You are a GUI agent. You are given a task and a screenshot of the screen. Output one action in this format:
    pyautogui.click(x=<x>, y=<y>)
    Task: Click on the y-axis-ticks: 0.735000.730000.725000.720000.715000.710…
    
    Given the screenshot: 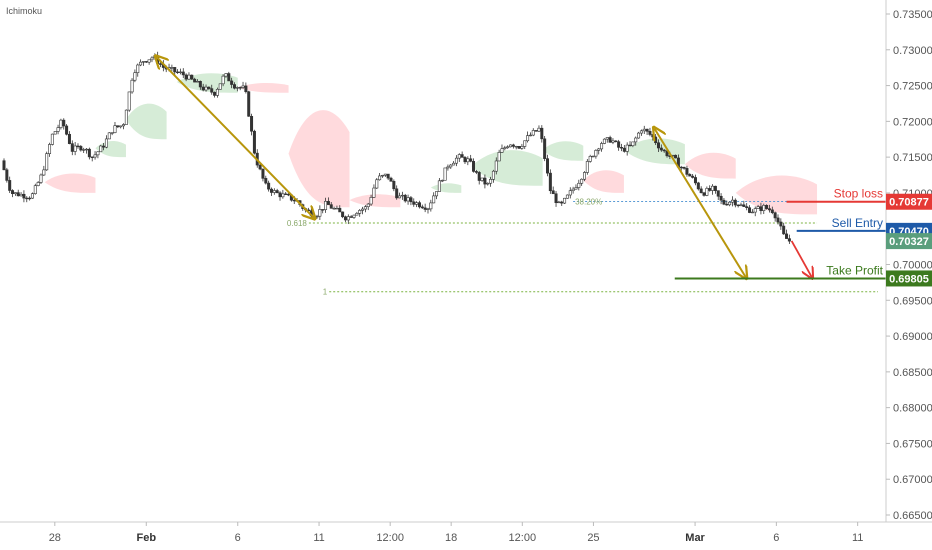 What is the action you would take?
    pyautogui.click(x=909, y=265)
    